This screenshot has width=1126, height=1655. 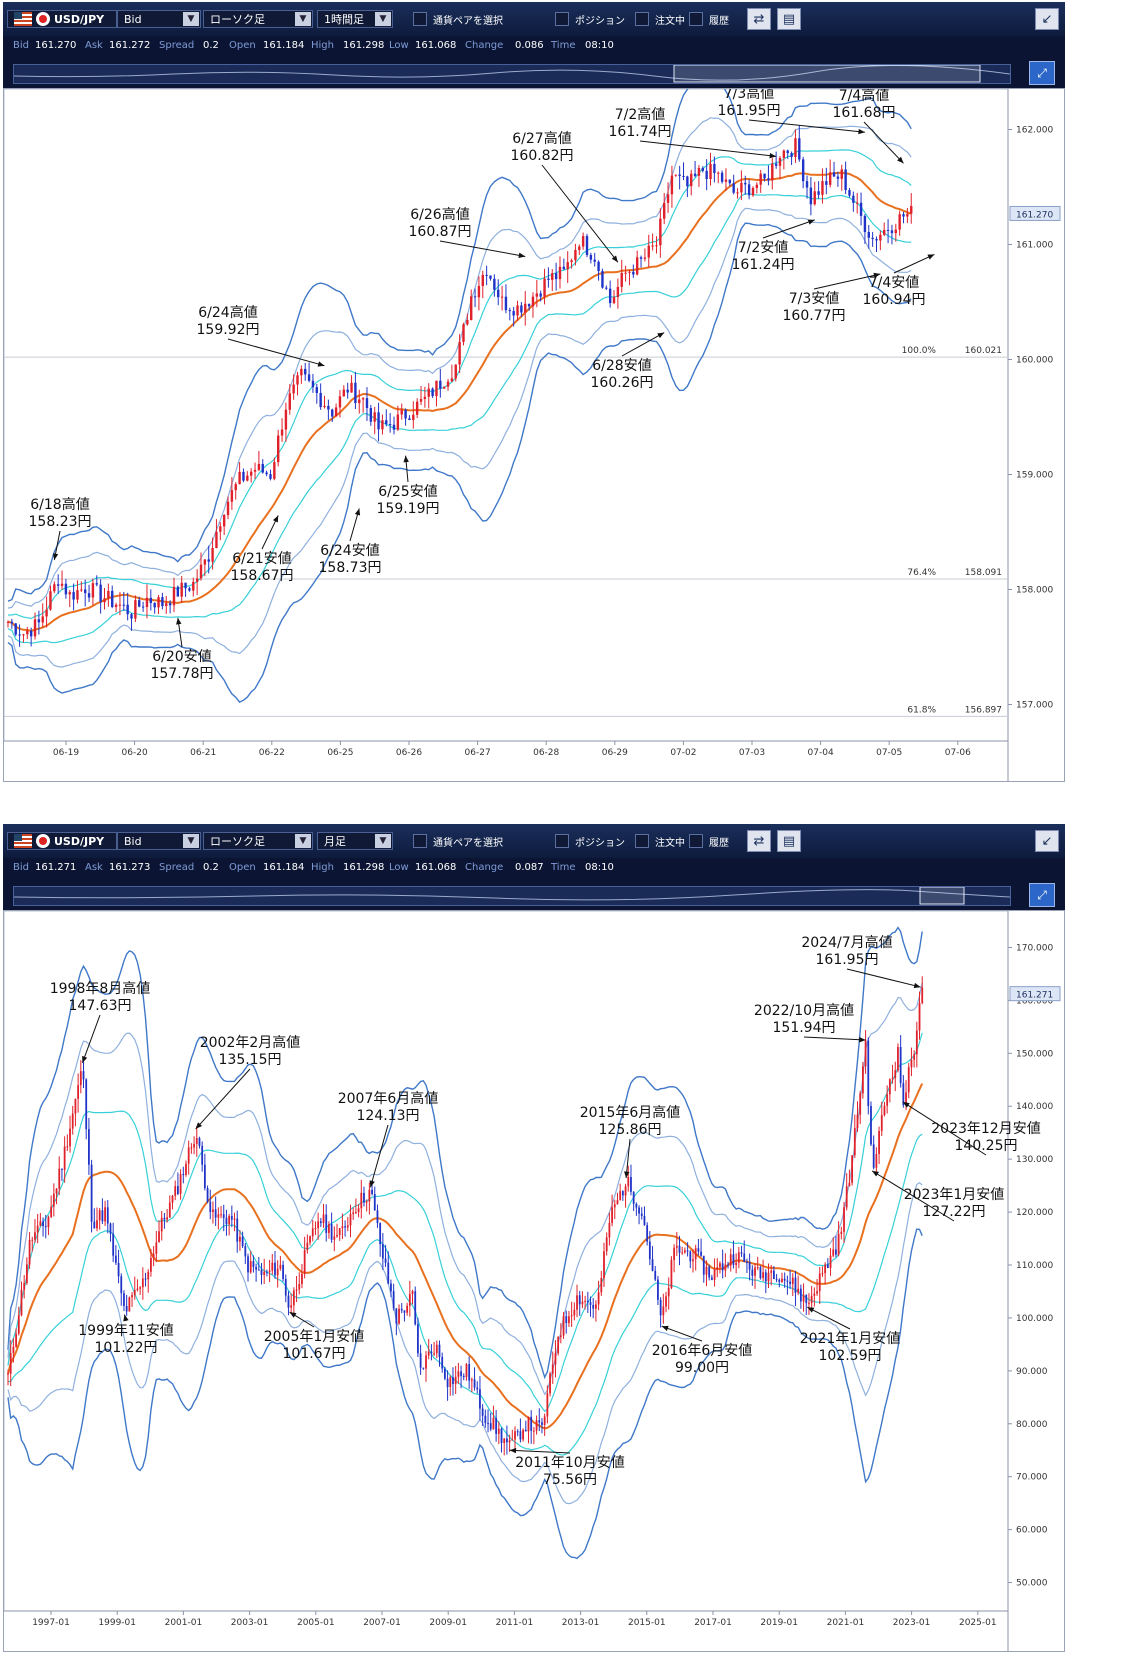 I want to click on japan-flag-icon, so click(x=43, y=19).